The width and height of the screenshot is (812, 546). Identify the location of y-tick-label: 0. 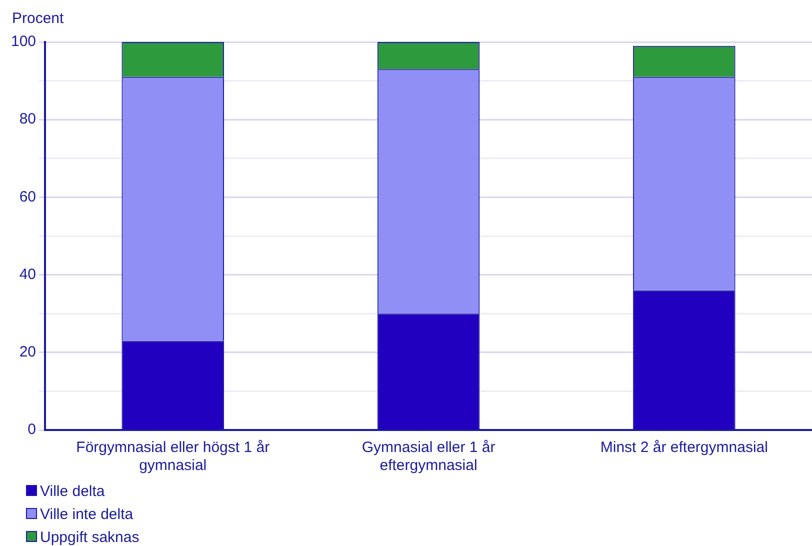
(32, 429).